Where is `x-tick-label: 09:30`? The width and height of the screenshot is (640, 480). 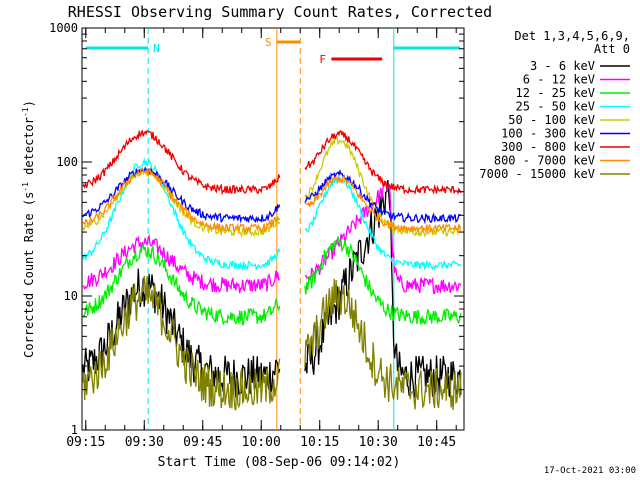 x-tick-label: 09:30 is located at coordinates (144, 442).